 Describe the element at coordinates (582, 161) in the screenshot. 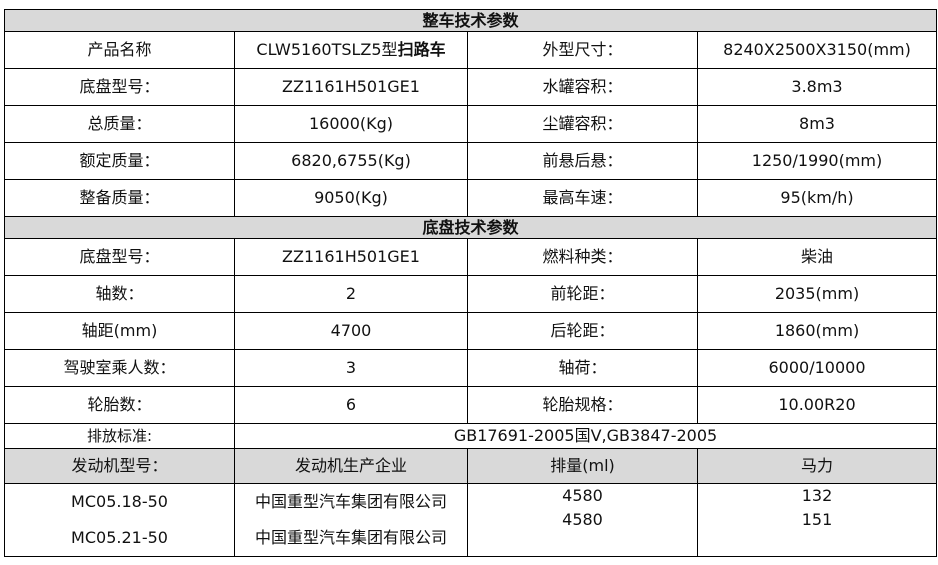

I see `spec-label: 前悬后悬：` at that location.